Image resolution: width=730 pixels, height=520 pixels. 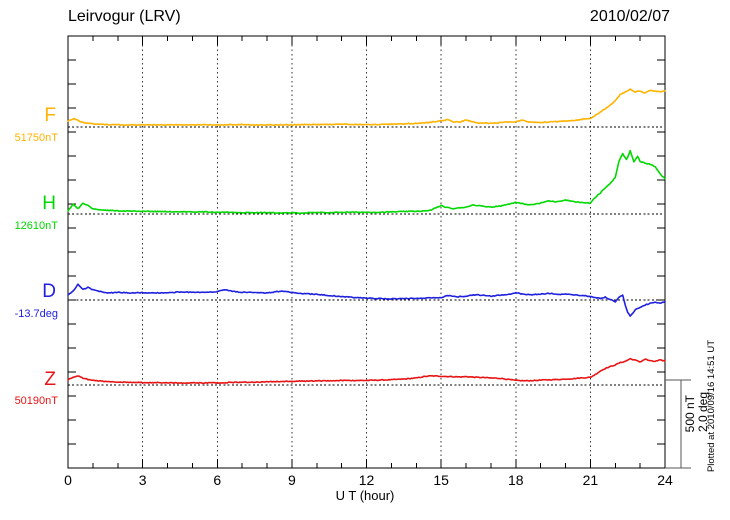 I want to click on component-label-z: Z, so click(x=50, y=379).